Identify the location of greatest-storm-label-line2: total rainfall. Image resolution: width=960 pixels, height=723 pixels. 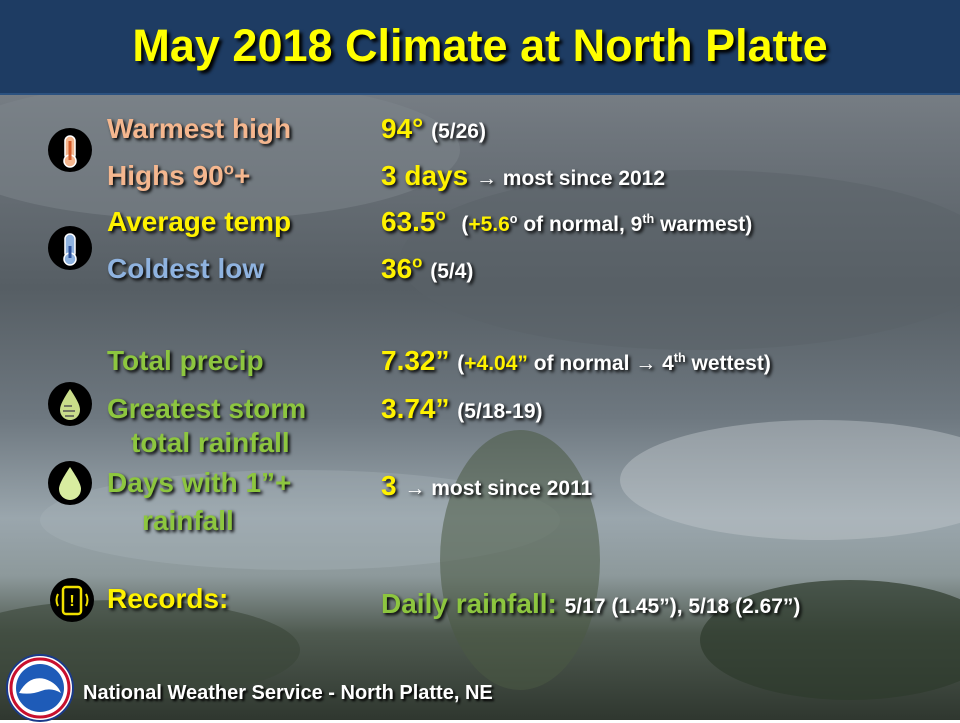
(210, 442).